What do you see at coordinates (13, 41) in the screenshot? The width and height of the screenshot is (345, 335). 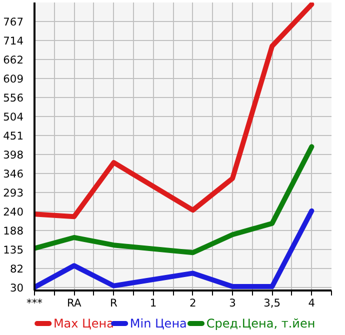 I see `y-tick-label: 714` at bounding box center [13, 41].